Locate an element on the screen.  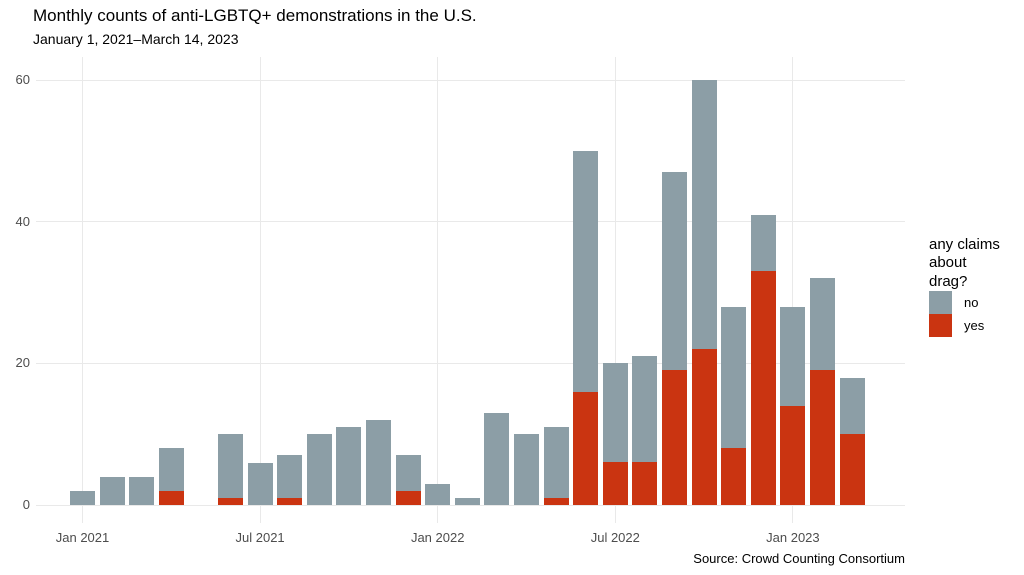
y-tick-label: 0 is located at coordinates (26, 504).